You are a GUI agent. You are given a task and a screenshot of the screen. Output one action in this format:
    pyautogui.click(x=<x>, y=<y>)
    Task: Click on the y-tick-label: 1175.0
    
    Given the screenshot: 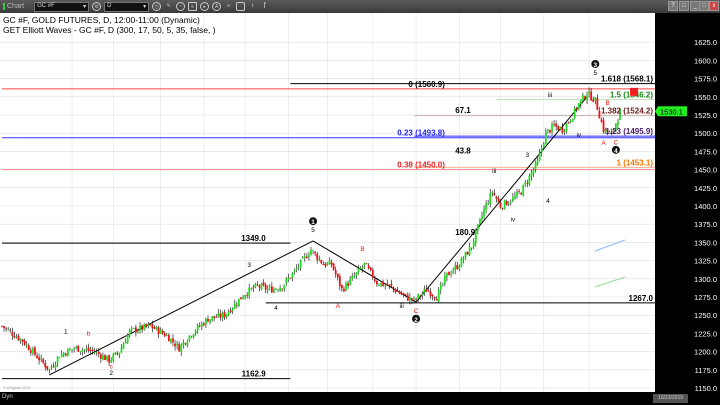 What is the action you would take?
    pyautogui.click(x=706, y=370)
    